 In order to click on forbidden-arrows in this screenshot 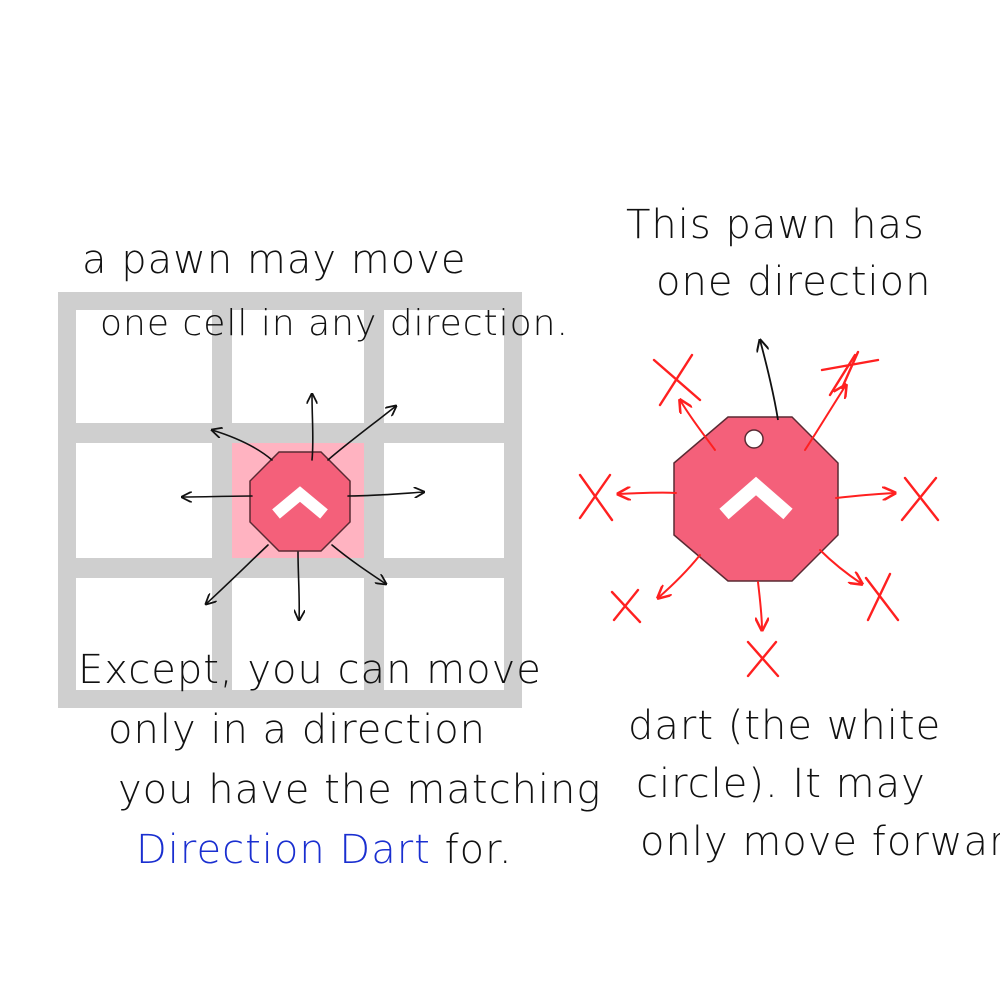, I will do `click(756, 507)`.